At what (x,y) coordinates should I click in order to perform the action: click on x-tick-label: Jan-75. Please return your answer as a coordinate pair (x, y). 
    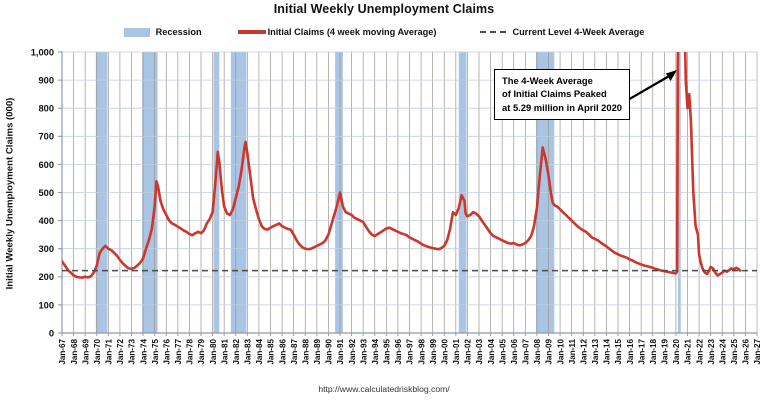
    Looking at the image, I should click on (155, 352).